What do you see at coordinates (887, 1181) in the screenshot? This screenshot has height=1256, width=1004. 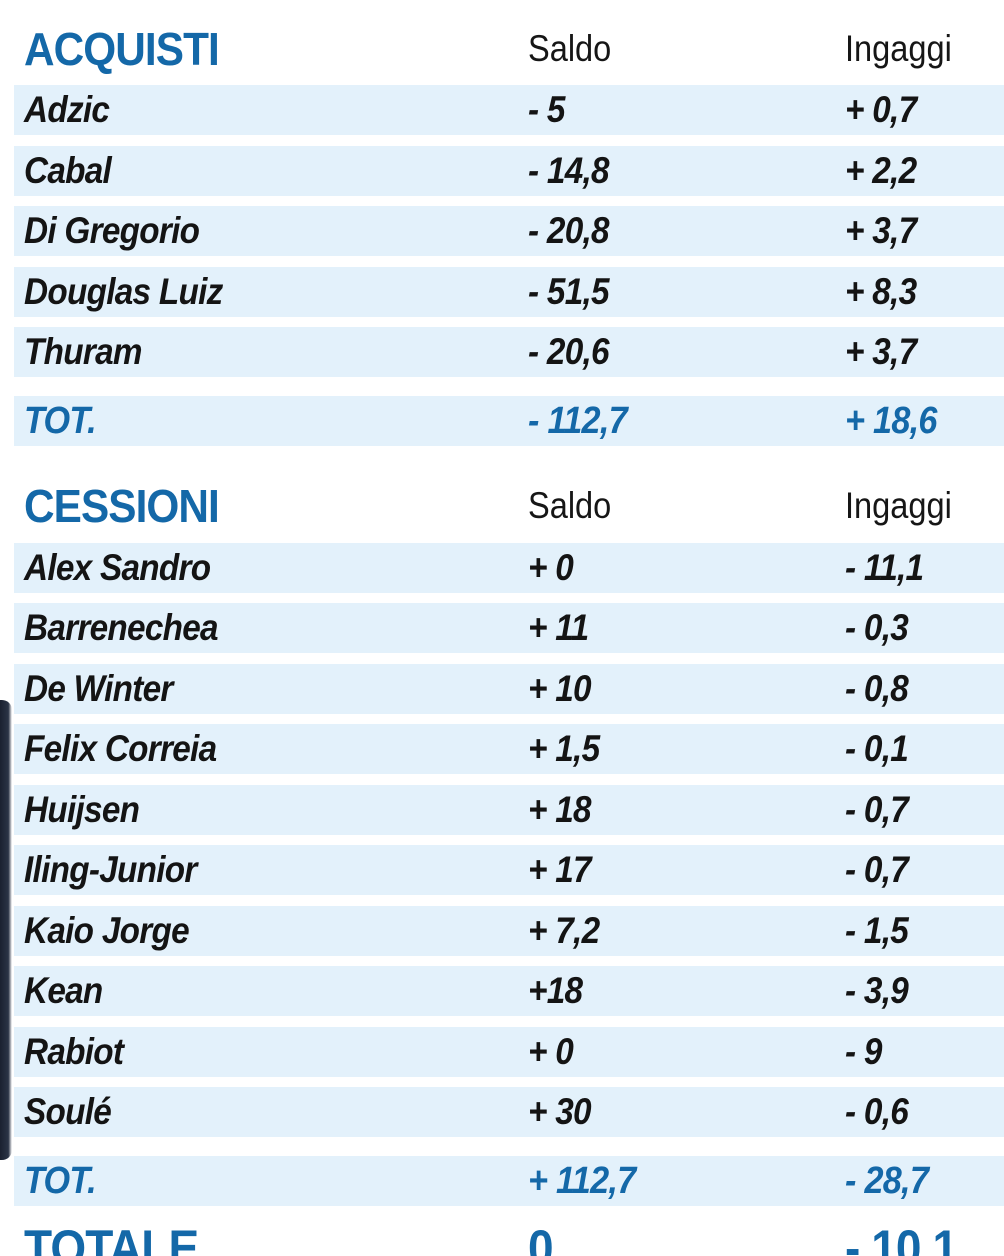 I see `cessioni-total-ingaggi: - 28,7` at bounding box center [887, 1181].